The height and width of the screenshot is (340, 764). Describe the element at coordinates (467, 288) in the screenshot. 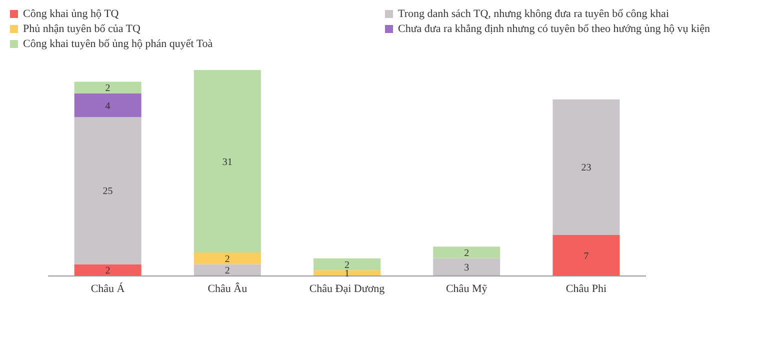

I see `x-tick-label: Châu Mỹ` at that location.